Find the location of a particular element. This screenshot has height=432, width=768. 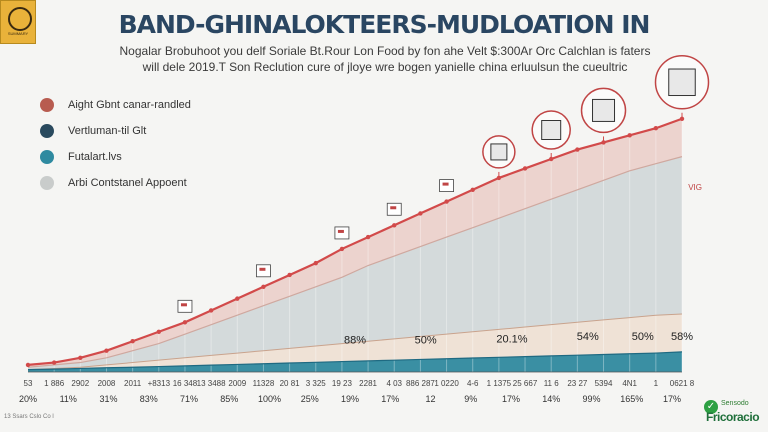

legend-item: Aight Gbnt canar-randled is located at coordinates (115, 105).